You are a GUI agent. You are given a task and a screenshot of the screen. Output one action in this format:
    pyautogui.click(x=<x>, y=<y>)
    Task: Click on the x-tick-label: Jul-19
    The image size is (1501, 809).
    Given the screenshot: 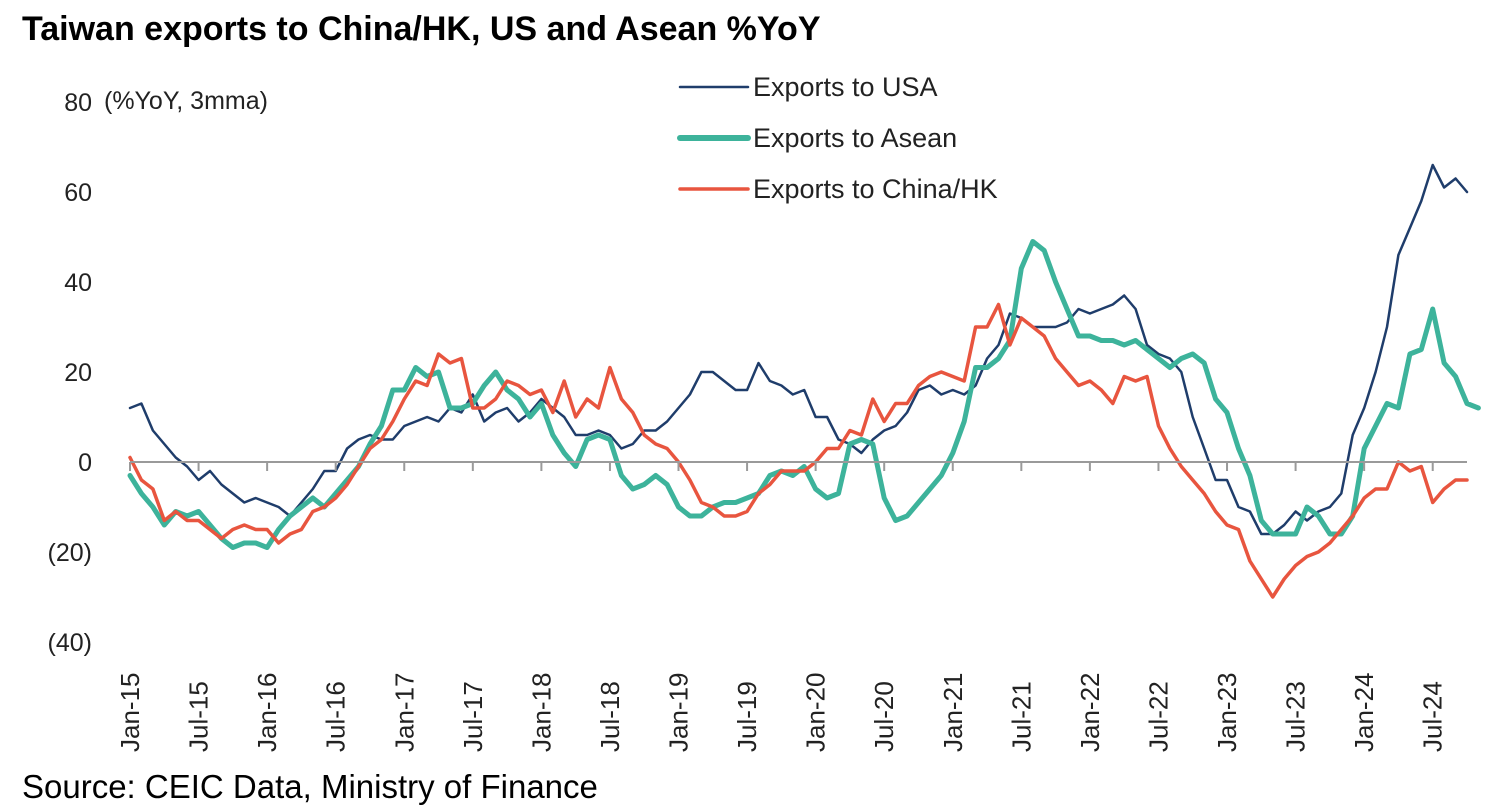 What is the action you would take?
    pyautogui.click(x=747, y=716)
    